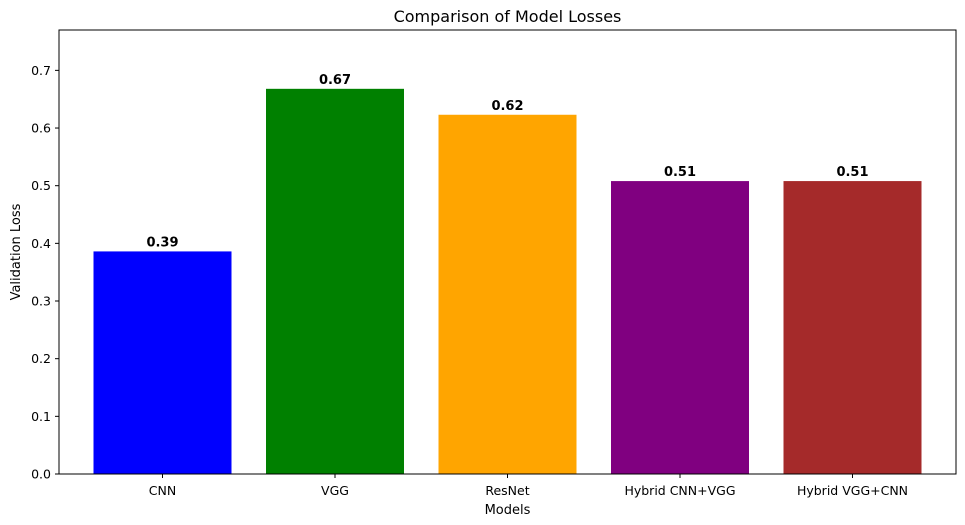 The image size is (965, 525). What do you see at coordinates (507, 294) in the screenshot?
I see `bar-resnet` at bounding box center [507, 294].